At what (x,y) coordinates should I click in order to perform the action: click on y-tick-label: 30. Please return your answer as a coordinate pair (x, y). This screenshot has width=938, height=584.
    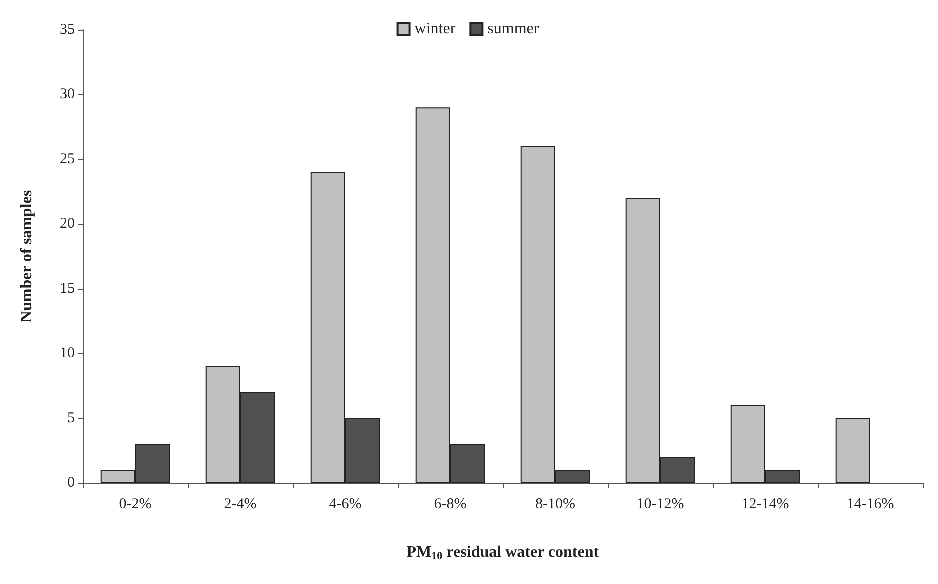
    Looking at the image, I should click on (67, 94).